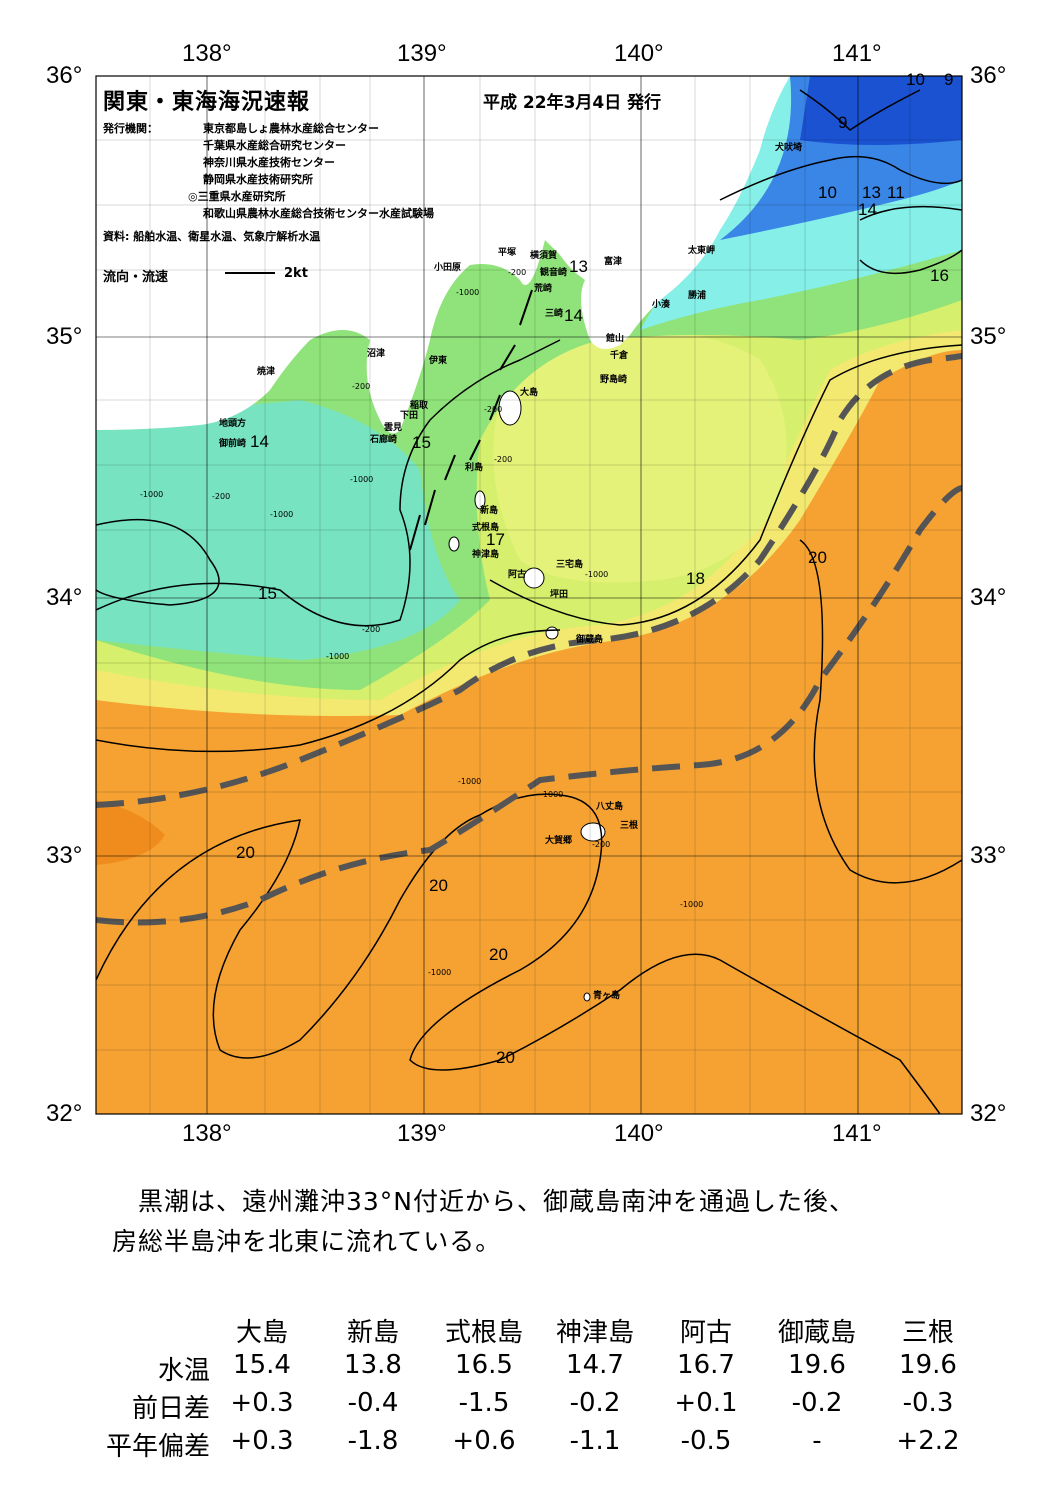 The height and width of the screenshot is (1503, 1064). What do you see at coordinates (507, 253) in the screenshot?
I see `place-label: 平塚` at bounding box center [507, 253].